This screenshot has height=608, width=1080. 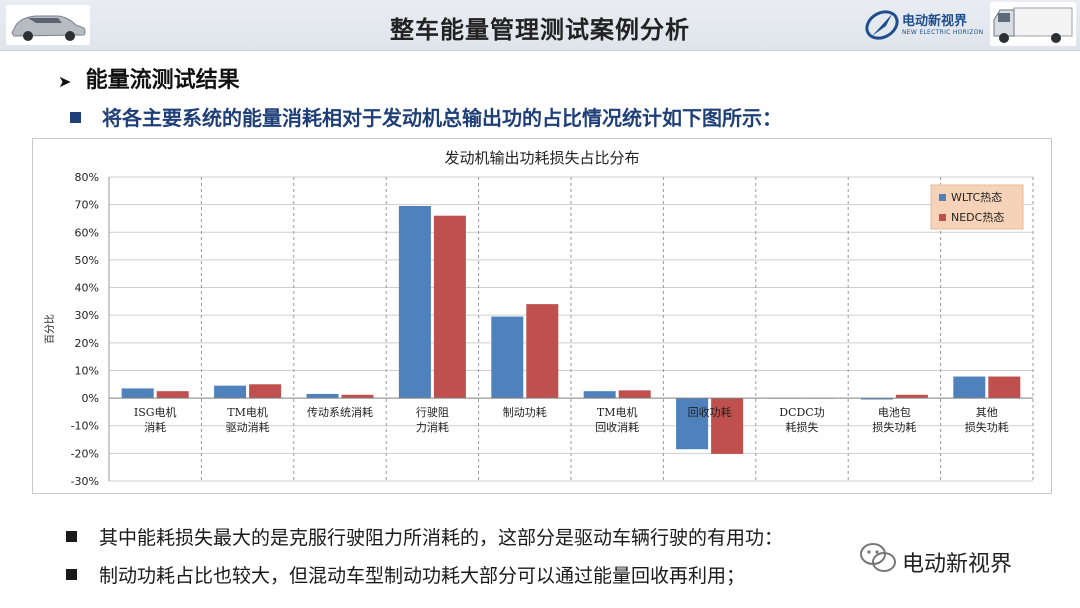 What do you see at coordinates (85, 453) in the screenshot?
I see `y-tick-label: -20%` at bounding box center [85, 453].